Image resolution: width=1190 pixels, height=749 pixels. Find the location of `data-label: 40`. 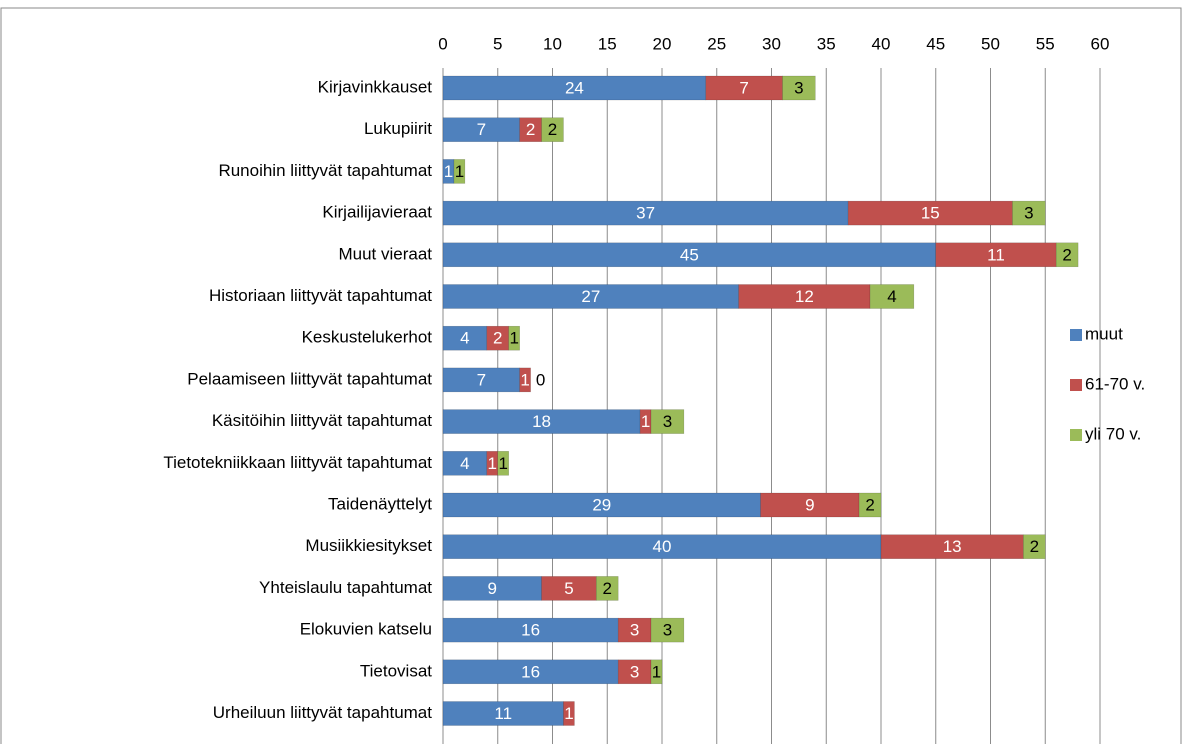

data-label: 40 is located at coordinates (662, 546).